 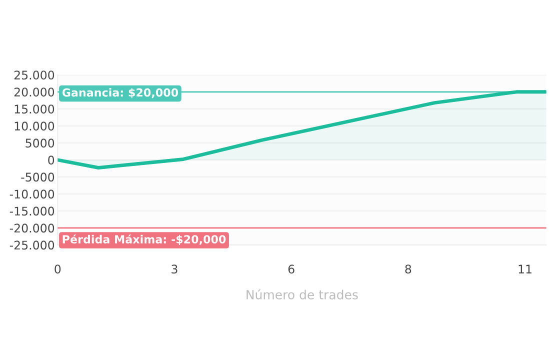 What do you see at coordinates (525, 269) in the screenshot?
I see `x-tick-label: 11` at bounding box center [525, 269].